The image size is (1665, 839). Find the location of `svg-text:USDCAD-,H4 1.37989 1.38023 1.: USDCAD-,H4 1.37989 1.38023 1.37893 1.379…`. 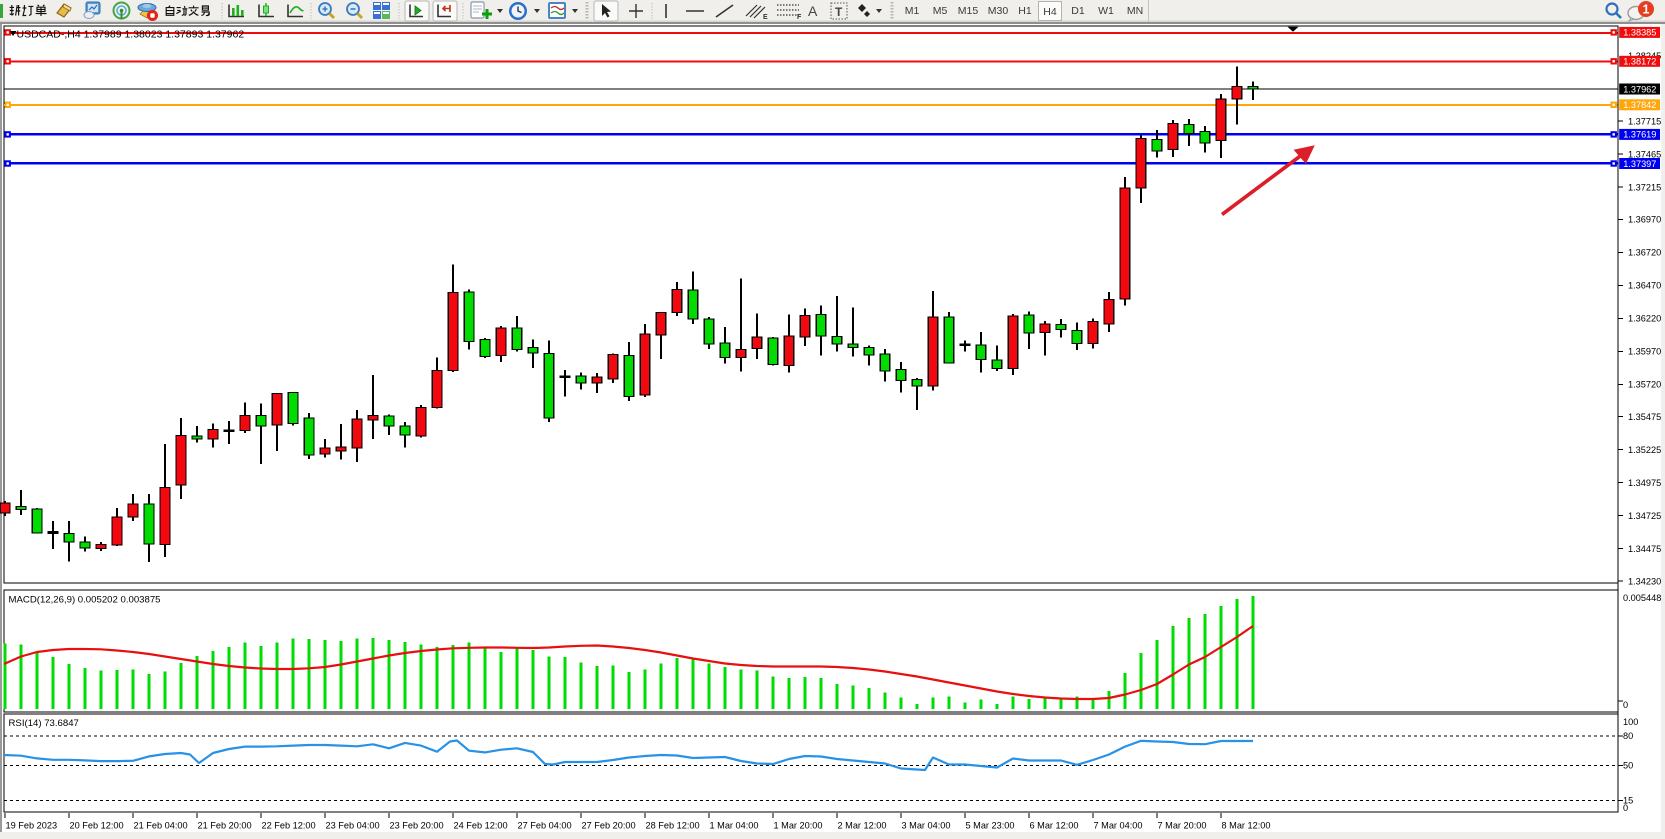

svg-text:USDCAD-,H4 1.37989 1.38023 1.: USDCAD-,H4 1.37989 1.38023 1.37893 1.379… is located at coordinates (131, 34).